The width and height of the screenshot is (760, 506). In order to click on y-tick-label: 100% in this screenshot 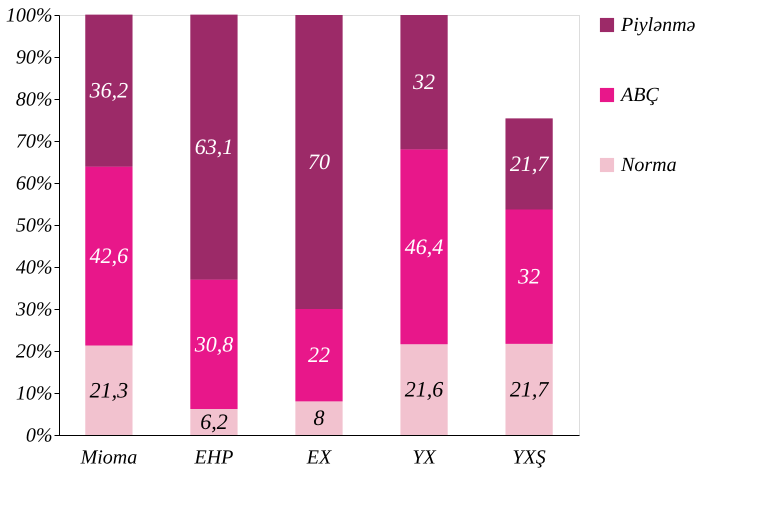, I will do `click(29, 15)`.